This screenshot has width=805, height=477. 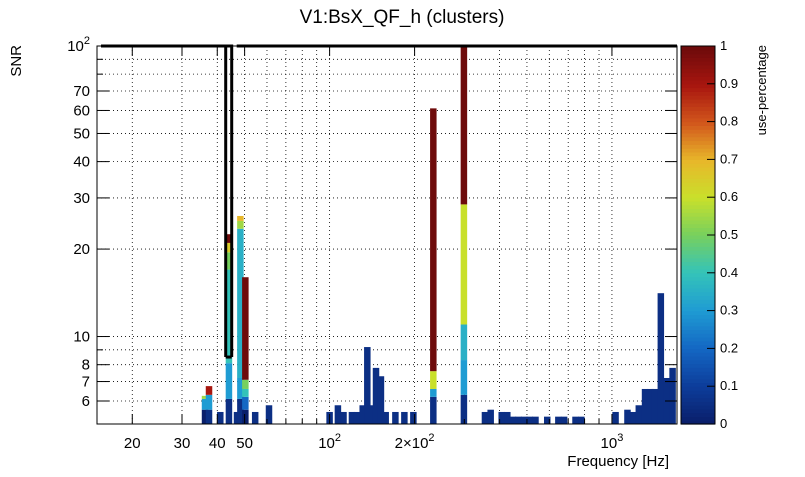 What do you see at coordinates (729, 121) in the screenshot?
I see `colorbar-tick-label: 0.8` at bounding box center [729, 121].